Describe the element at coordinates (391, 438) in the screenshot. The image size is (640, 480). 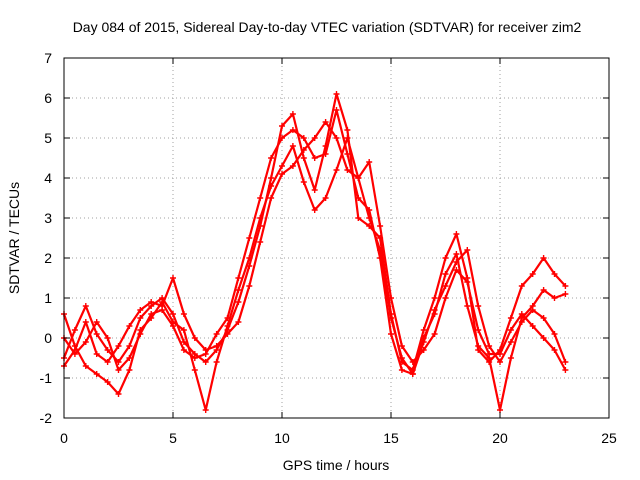
I see `x-tick-label: 15` at that location.